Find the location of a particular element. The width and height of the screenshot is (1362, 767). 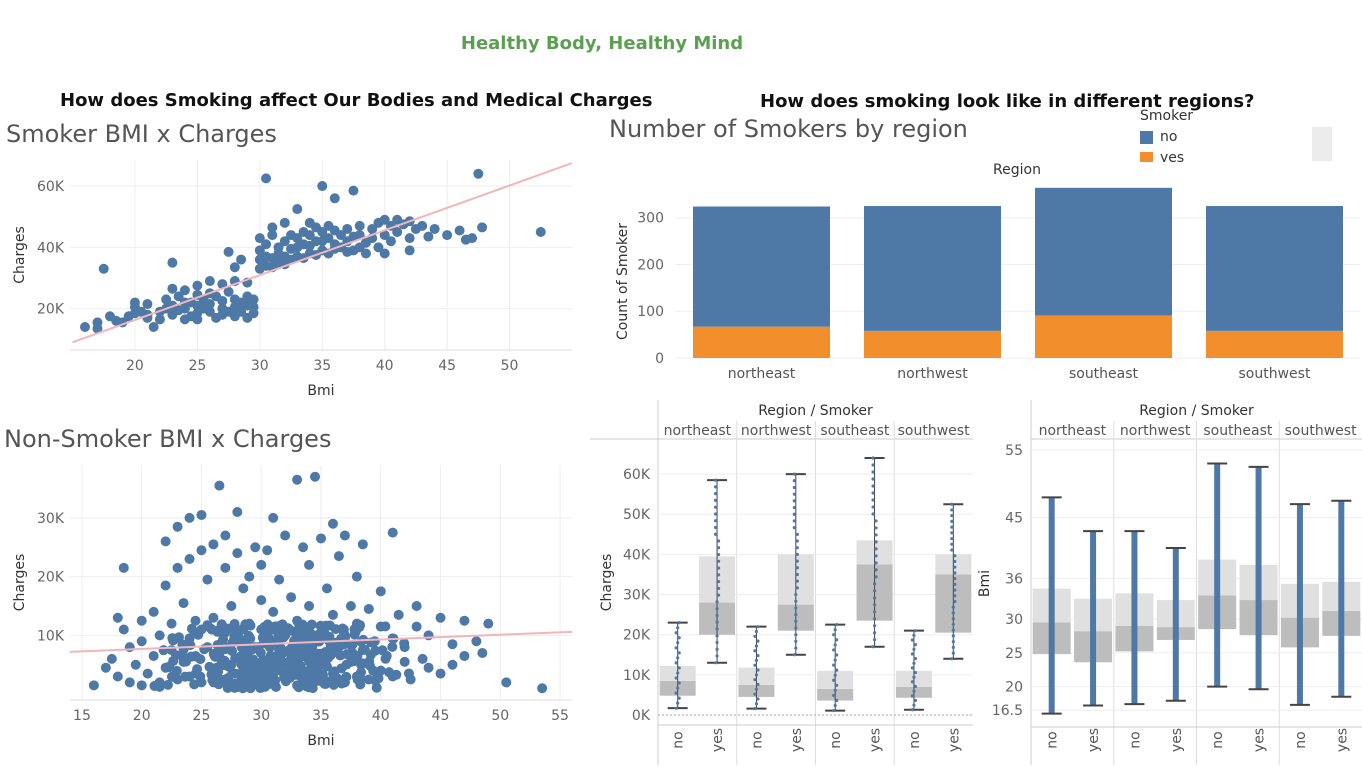

dashboard-title: Healthy Body, Healthy Mind is located at coordinates (602, 43).